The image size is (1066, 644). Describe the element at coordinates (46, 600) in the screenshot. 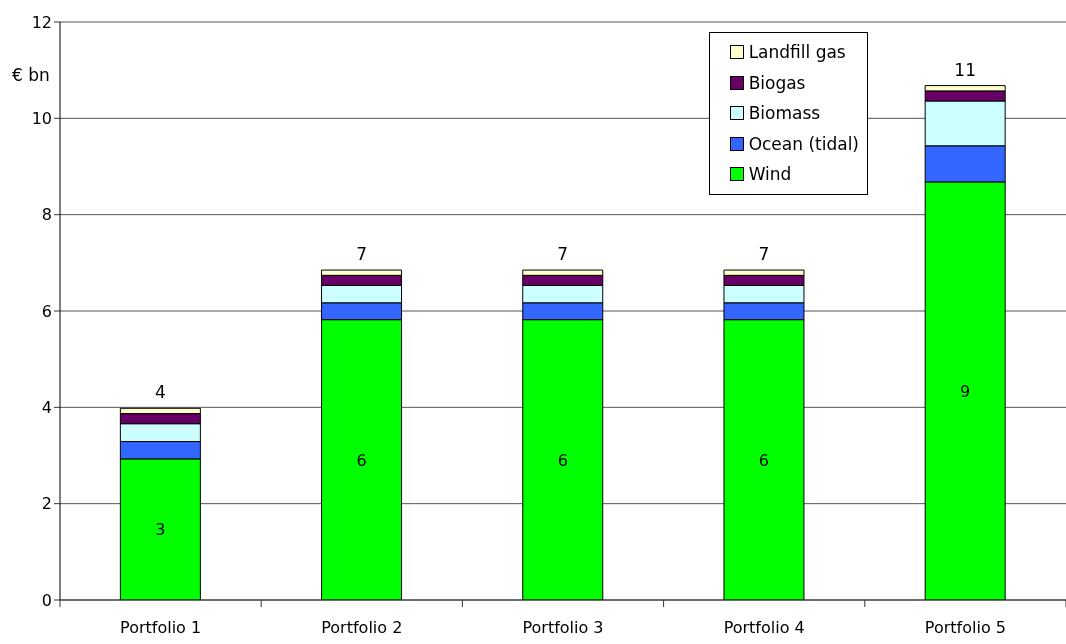

I see `y-tick-label: 0` at that location.